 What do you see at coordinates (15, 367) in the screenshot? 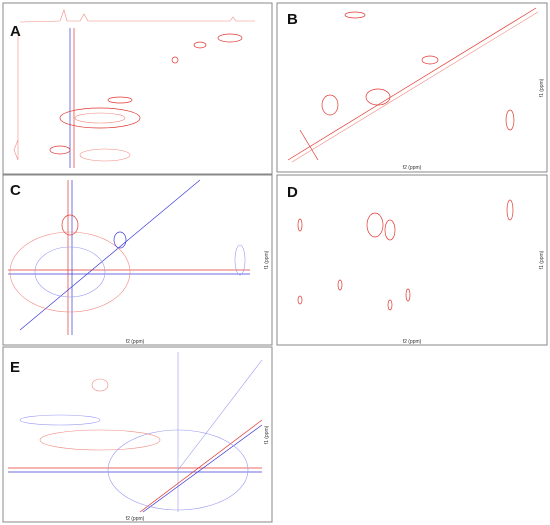
I see `panel-letter: E` at bounding box center [15, 367].